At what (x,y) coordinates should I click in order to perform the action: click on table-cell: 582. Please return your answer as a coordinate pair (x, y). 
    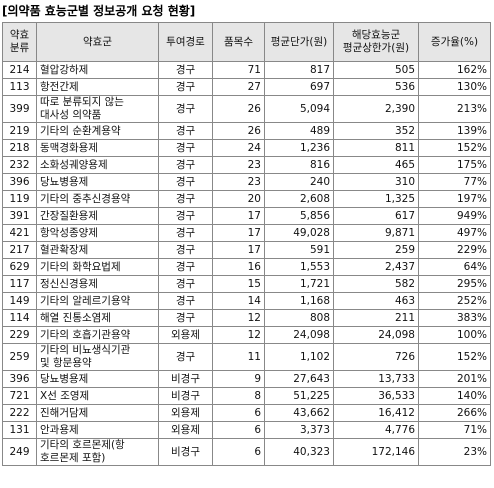
    Looking at the image, I should click on (376, 284).